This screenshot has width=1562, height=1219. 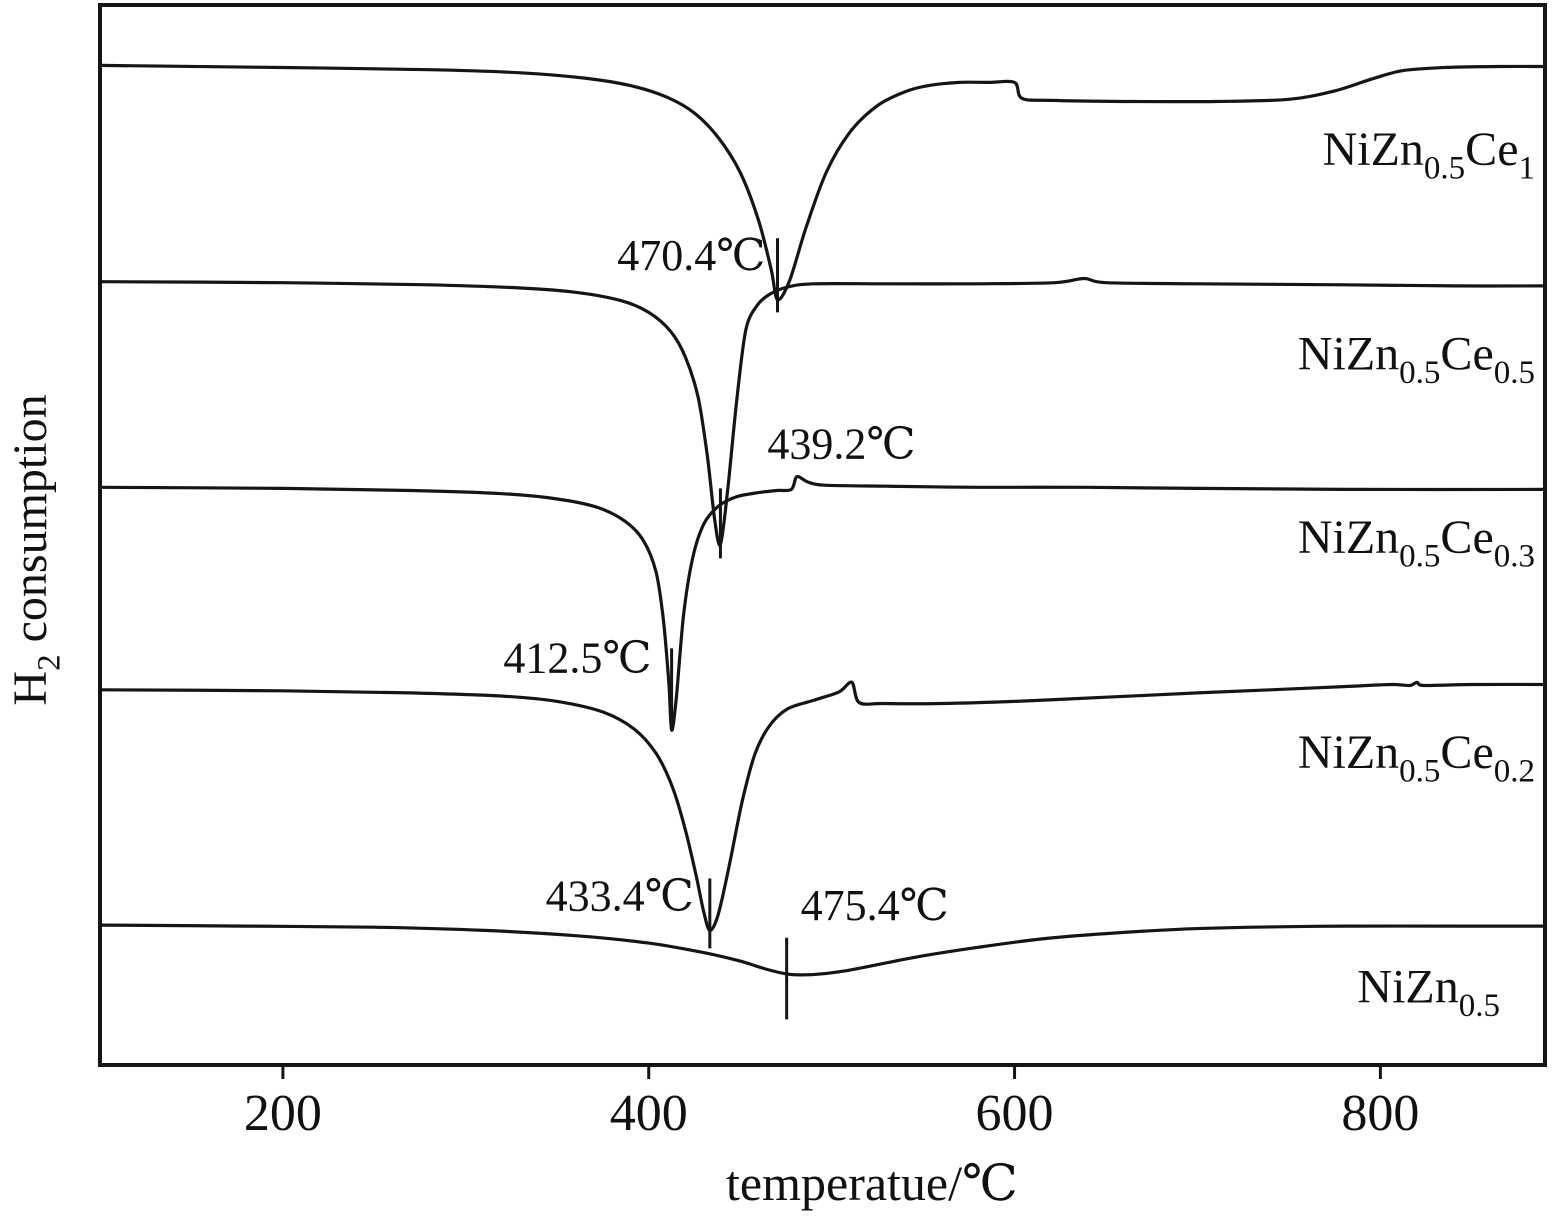 What do you see at coordinates (1514, 772) in the screenshot?
I see `label-subscript: 0.2` at bounding box center [1514, 772].